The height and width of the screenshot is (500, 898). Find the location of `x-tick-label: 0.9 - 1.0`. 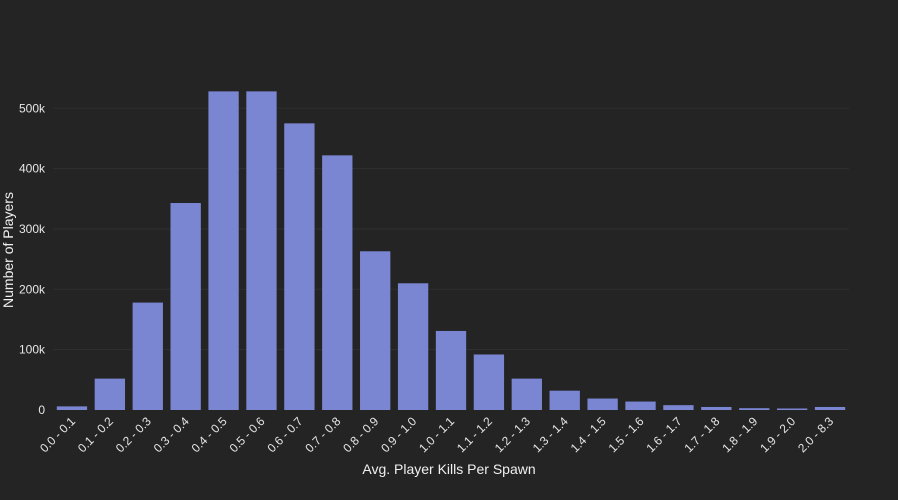

x-tick-label: 0.9 - 1.0 is located at coordinates (398, 434).